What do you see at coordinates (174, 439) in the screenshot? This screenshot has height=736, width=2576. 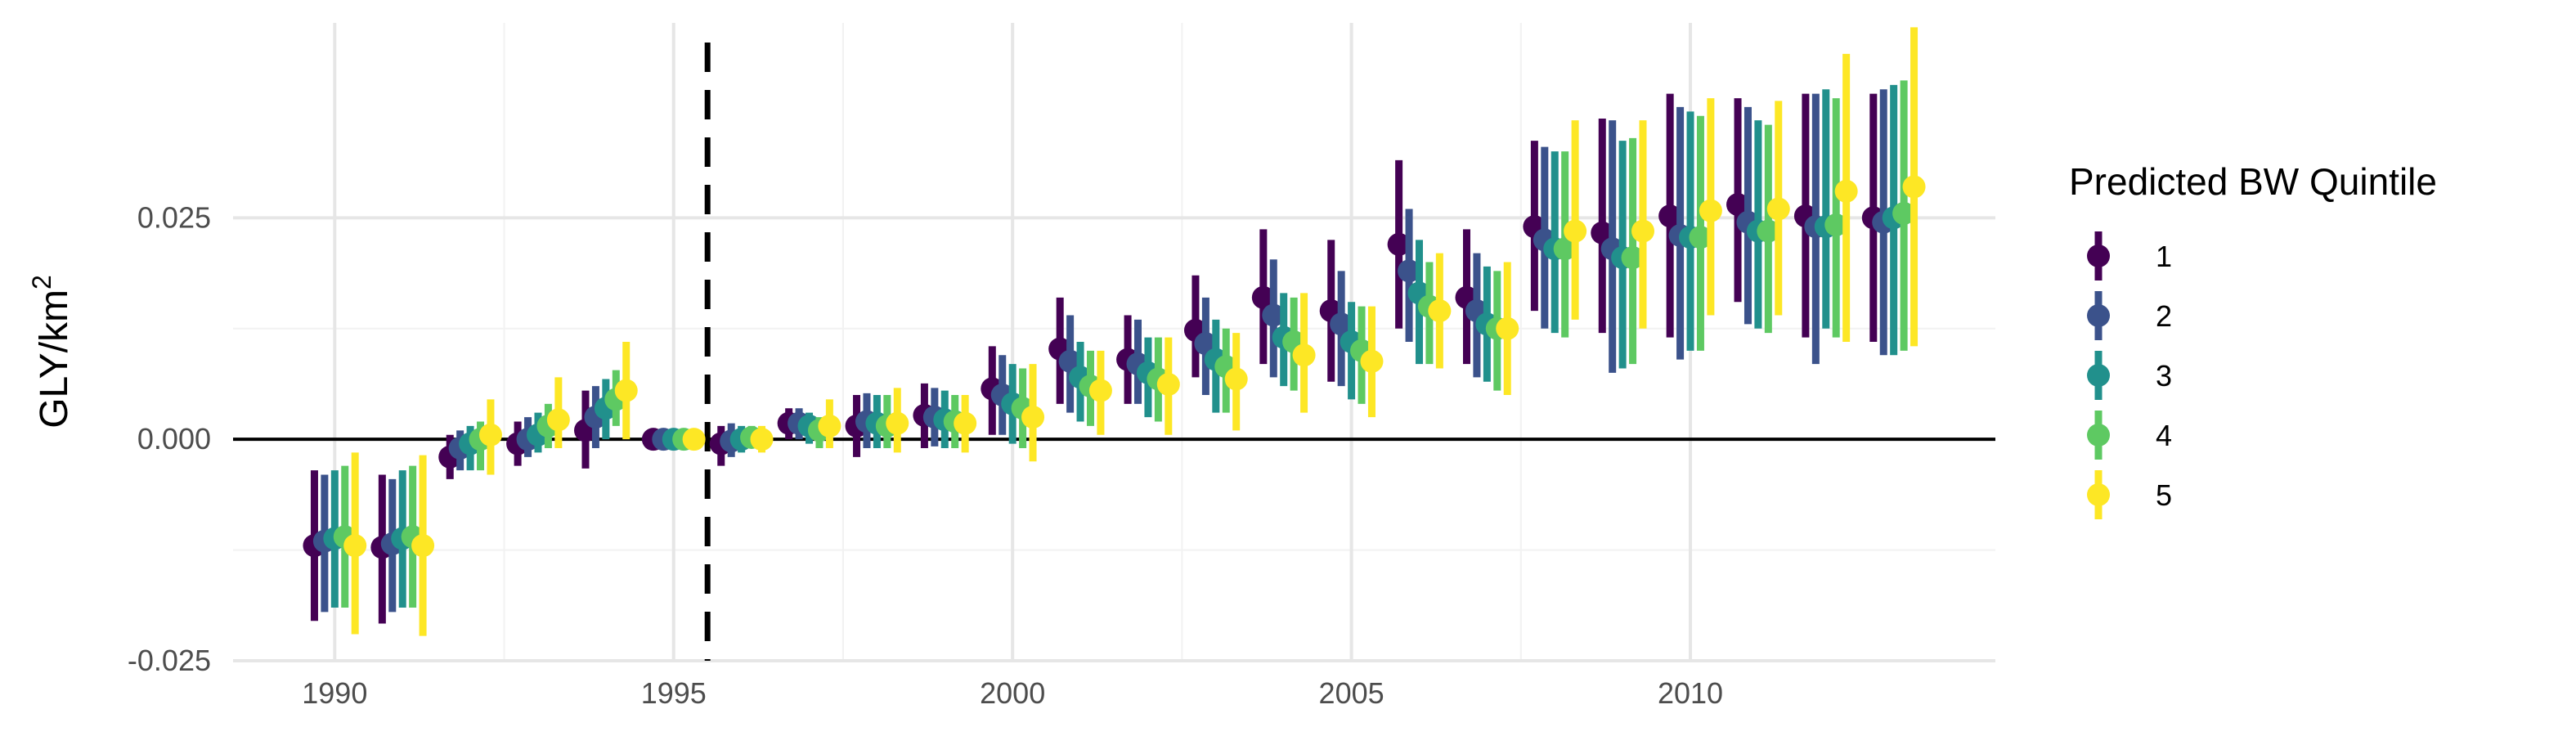 I see `y-tick-label: 0.000` at bounding box center [174, 439].